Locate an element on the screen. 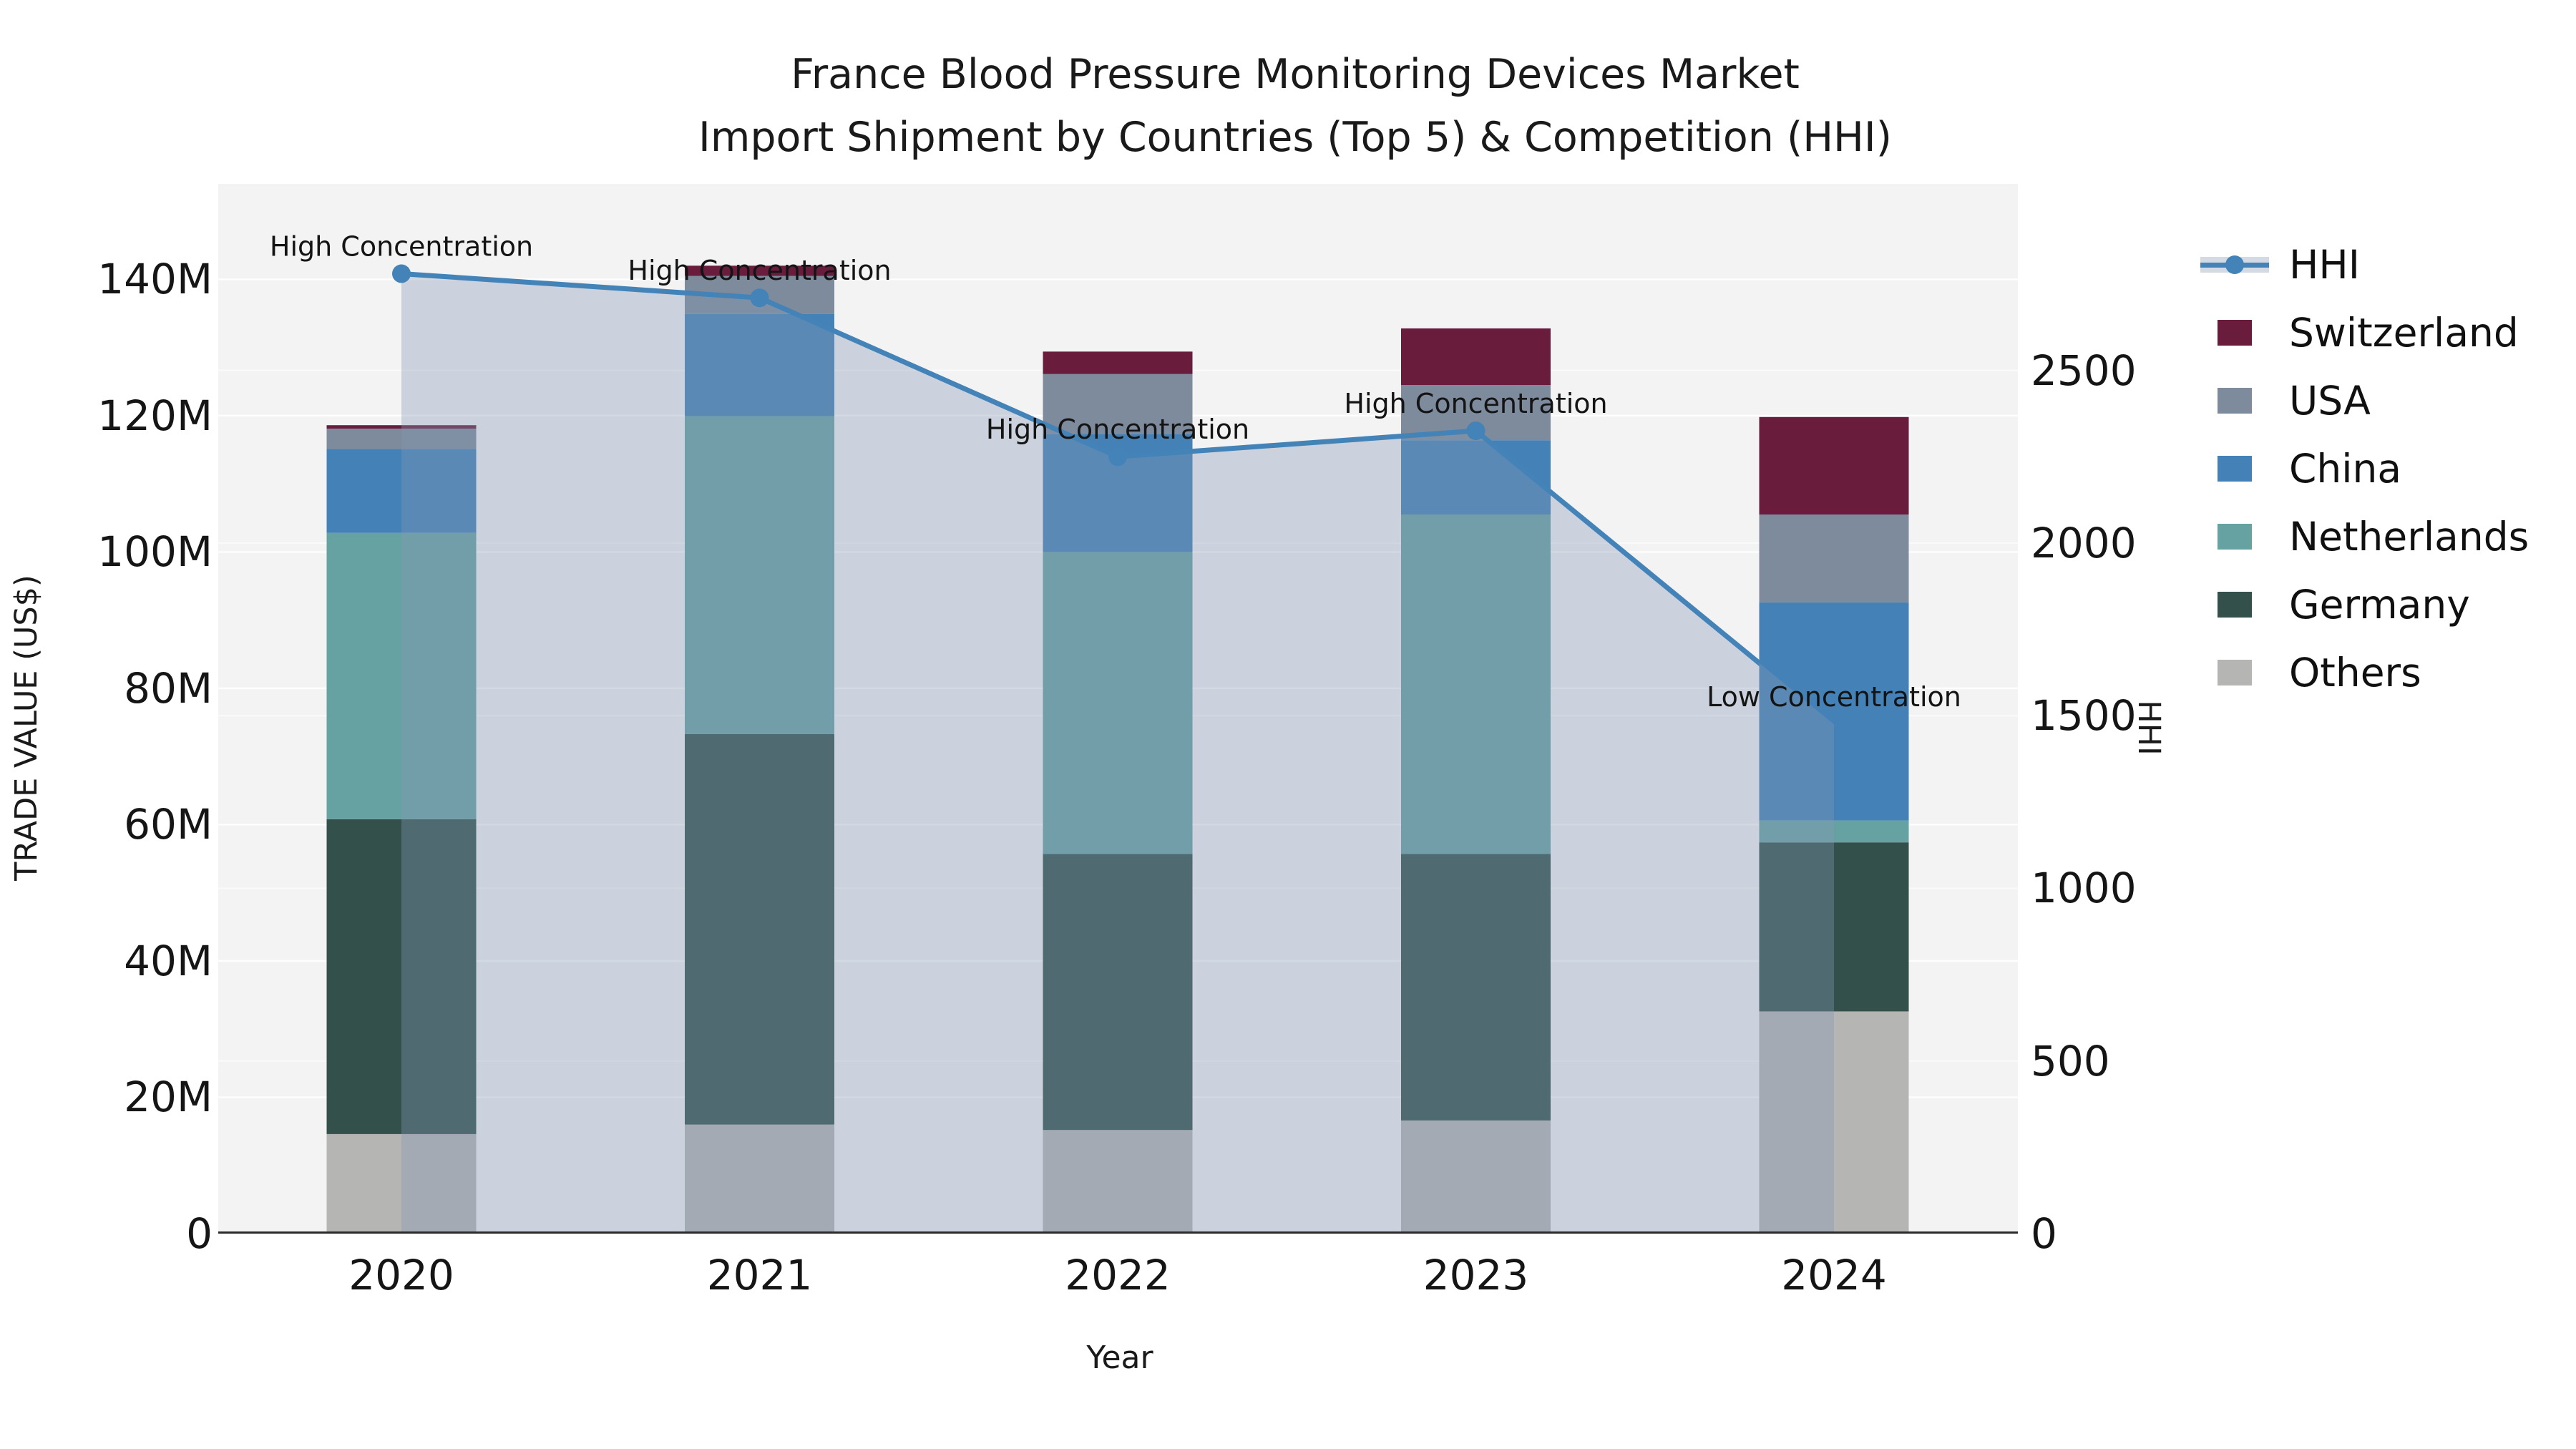  hhi-marker-2022 is located at coordinates (1117, 457).